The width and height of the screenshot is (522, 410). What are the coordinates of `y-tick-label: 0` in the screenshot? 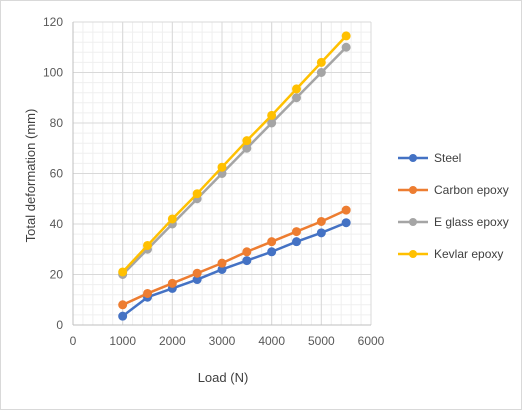 It's located at (59, 325).